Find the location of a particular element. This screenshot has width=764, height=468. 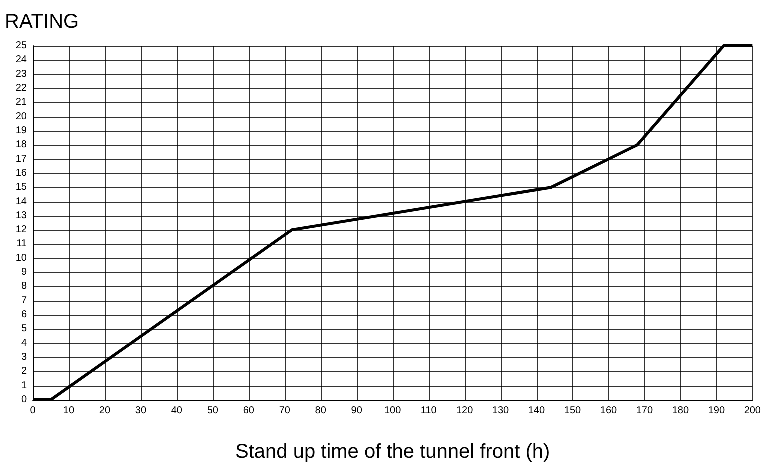

x-axis-title: Stand up time of the tunnel front (h) is located at coordinates (393, 452).